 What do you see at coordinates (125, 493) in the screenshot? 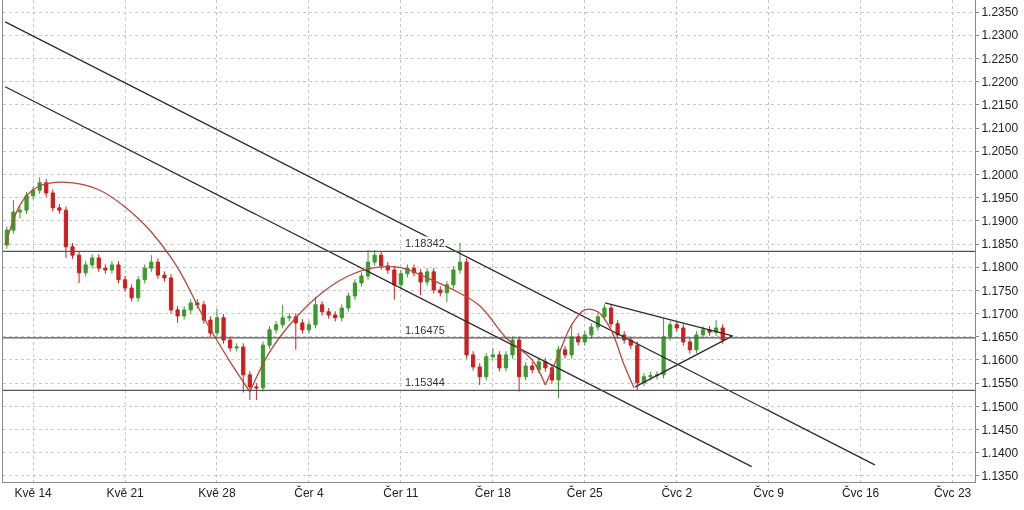
I see `x-tick-label: Kvě 21` at bounding box center [125, 493].